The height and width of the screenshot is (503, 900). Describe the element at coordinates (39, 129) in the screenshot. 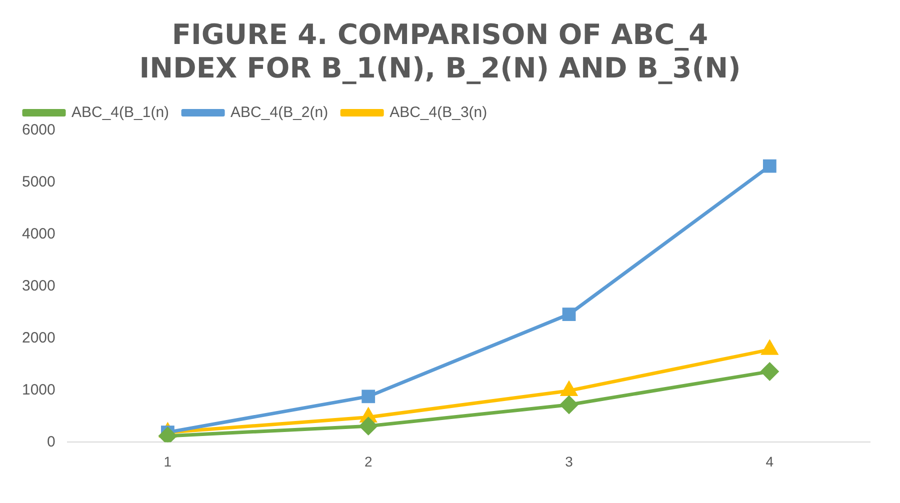

I see `y-tick-label: 6000` at that location.